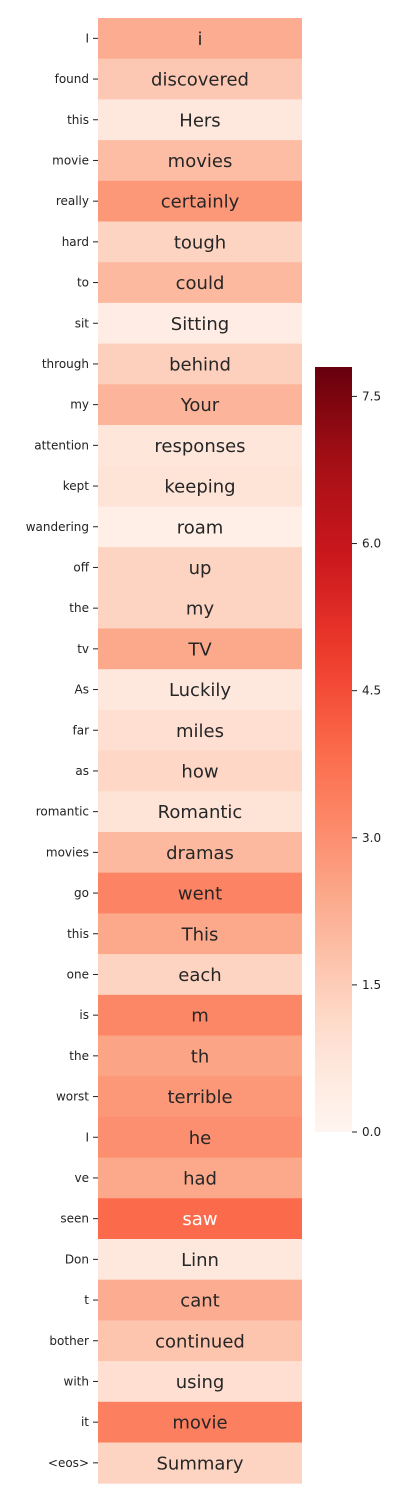  I want to click on cell-label: Summary, so click(200, 1463).